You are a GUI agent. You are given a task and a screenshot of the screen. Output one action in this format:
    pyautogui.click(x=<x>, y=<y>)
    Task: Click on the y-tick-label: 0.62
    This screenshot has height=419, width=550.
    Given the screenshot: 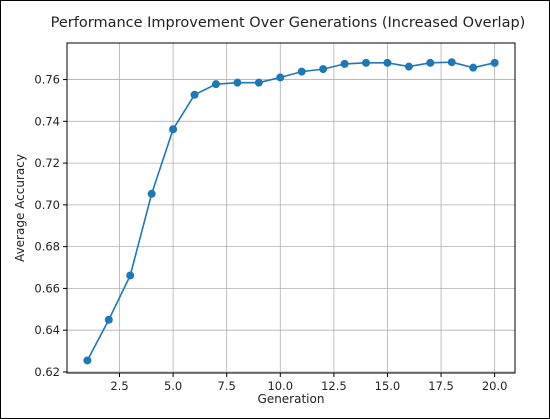 What is the action you would take?
    pyautogui.click(x=47, y=372)
    